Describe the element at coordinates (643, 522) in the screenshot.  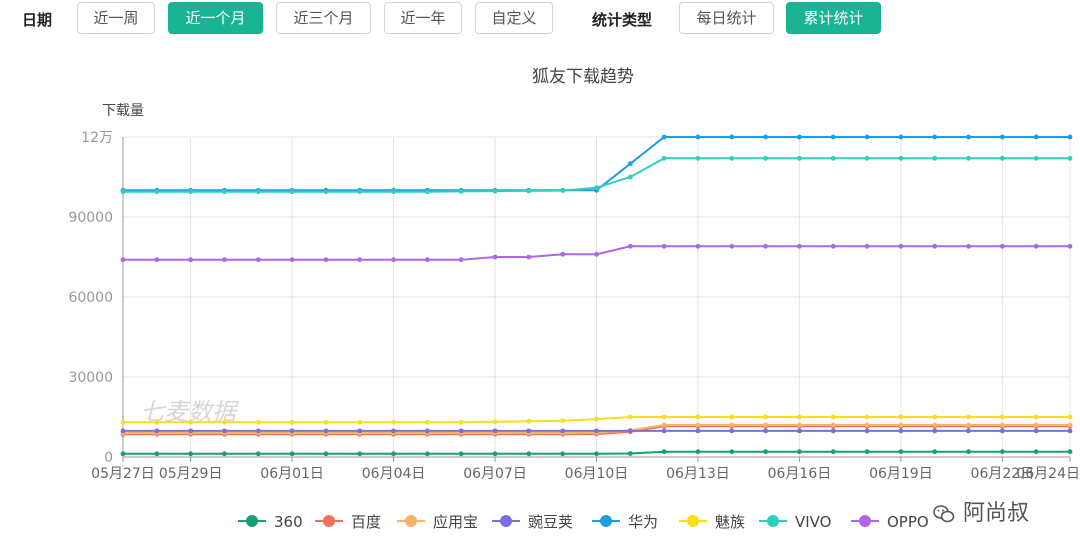
I see `legend-label: 华为` at that location.